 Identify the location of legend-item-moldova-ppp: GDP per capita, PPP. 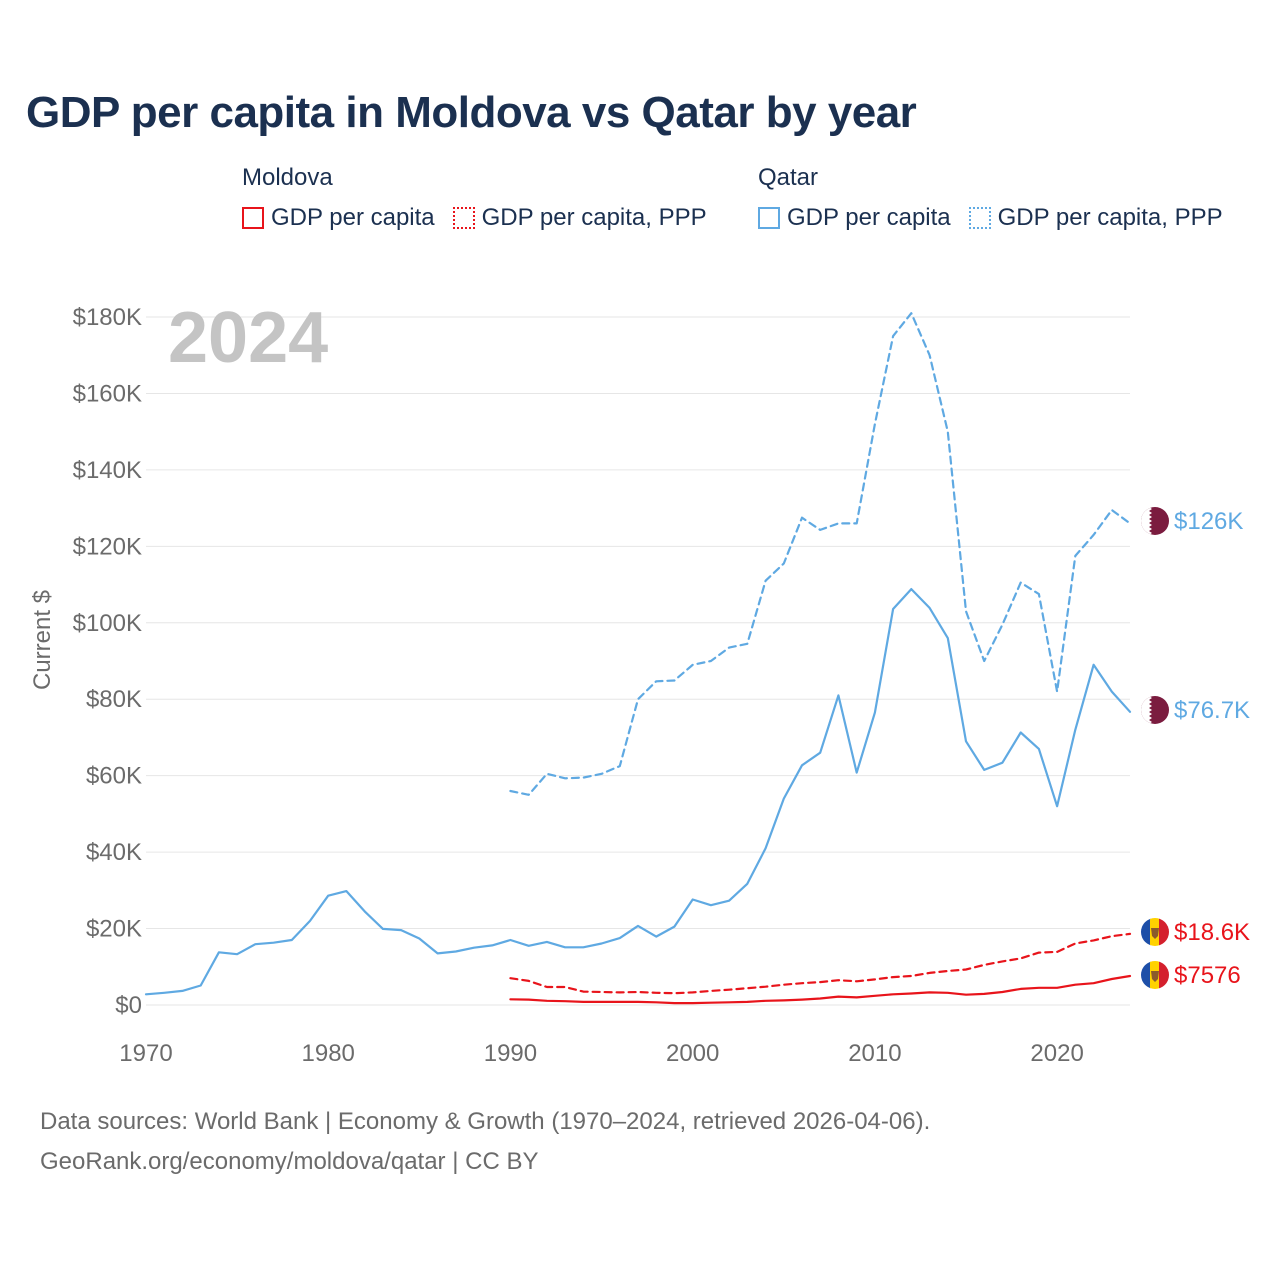
(579, 218).